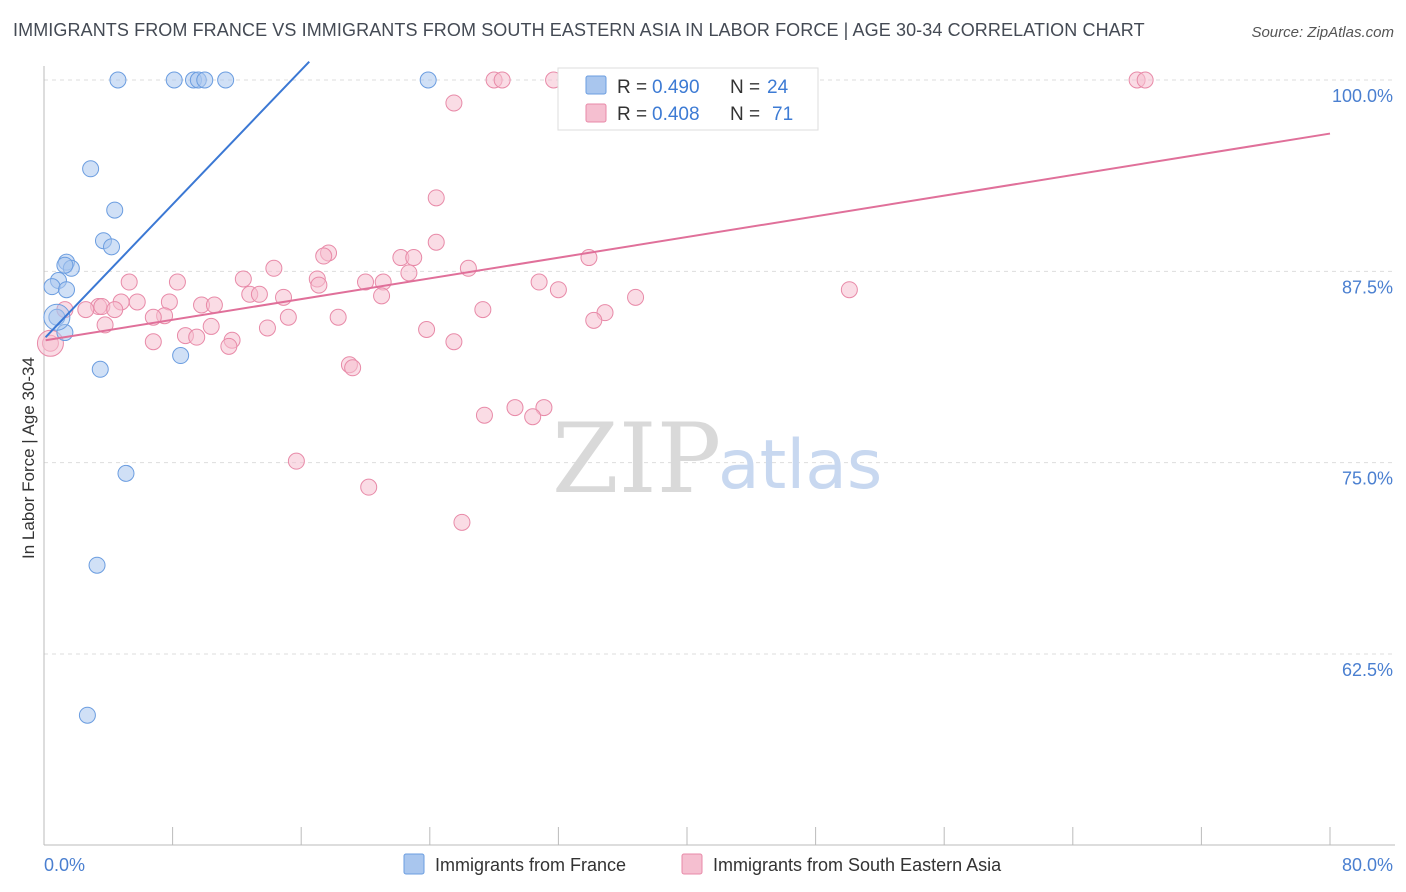 This screenshot has width=1406, height=892. What do you see at coordinates (800, 465) in the screenshot?
I see `watermark-atlas: atlas` at bounding box center [800, 465].